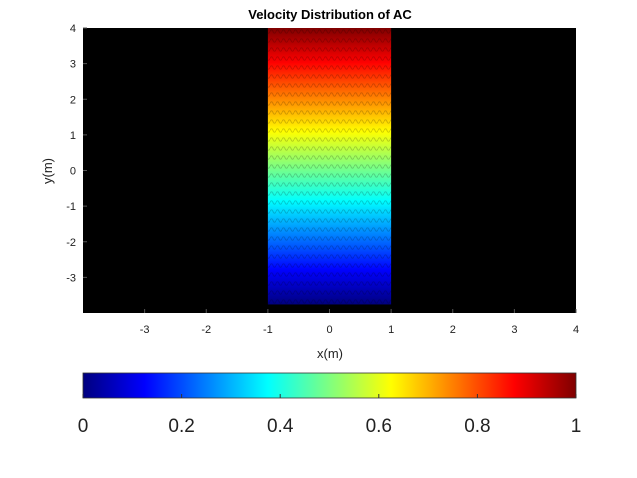 The image size is (637, 478). Describe the element at coordinates (76, 153) in the screenshot. I see `y-axis-ticks: -3 -2 -1 0 1 2 3 4` at that location.